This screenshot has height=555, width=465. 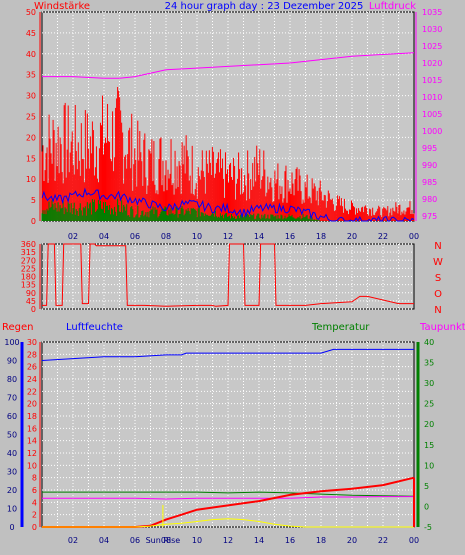 What do you see at coordinates (290, 236) in the screenshot?
I see `wind-panel-x-tick: 16` at bounding box center [290, 236].